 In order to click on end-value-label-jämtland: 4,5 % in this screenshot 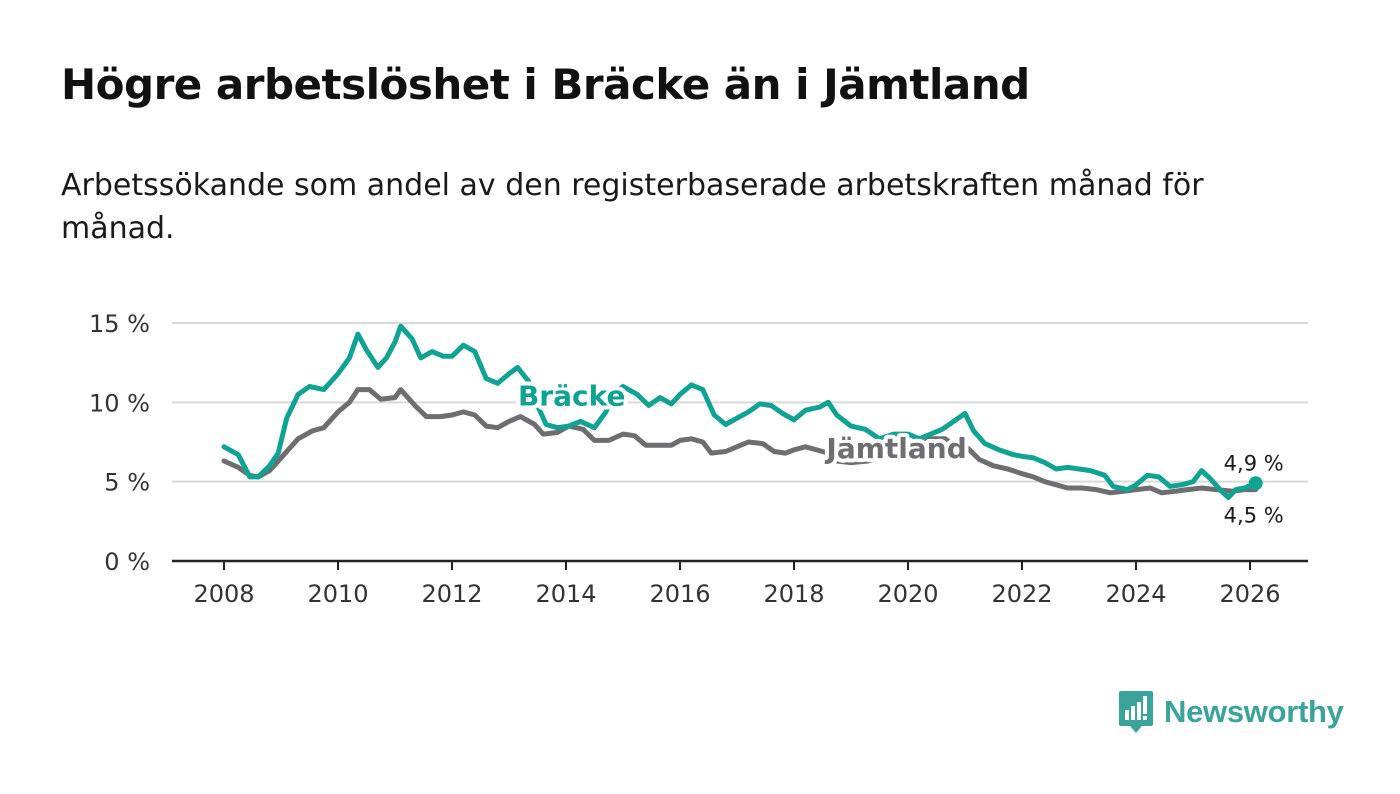, I will do `click(1254, 516)`.